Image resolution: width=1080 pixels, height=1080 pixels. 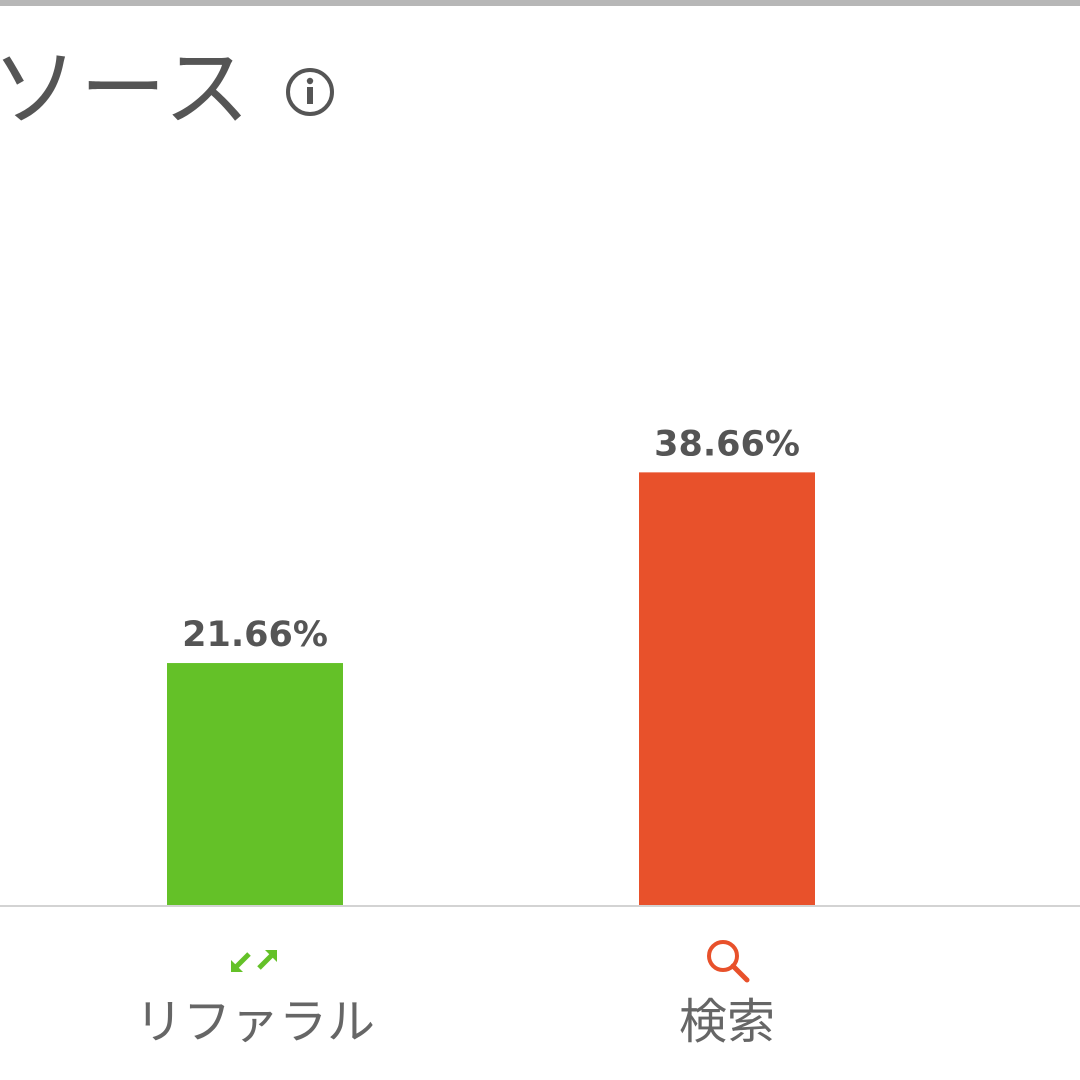 I want to click on value-label-1: 38.66%, so click(x=727, y=444).